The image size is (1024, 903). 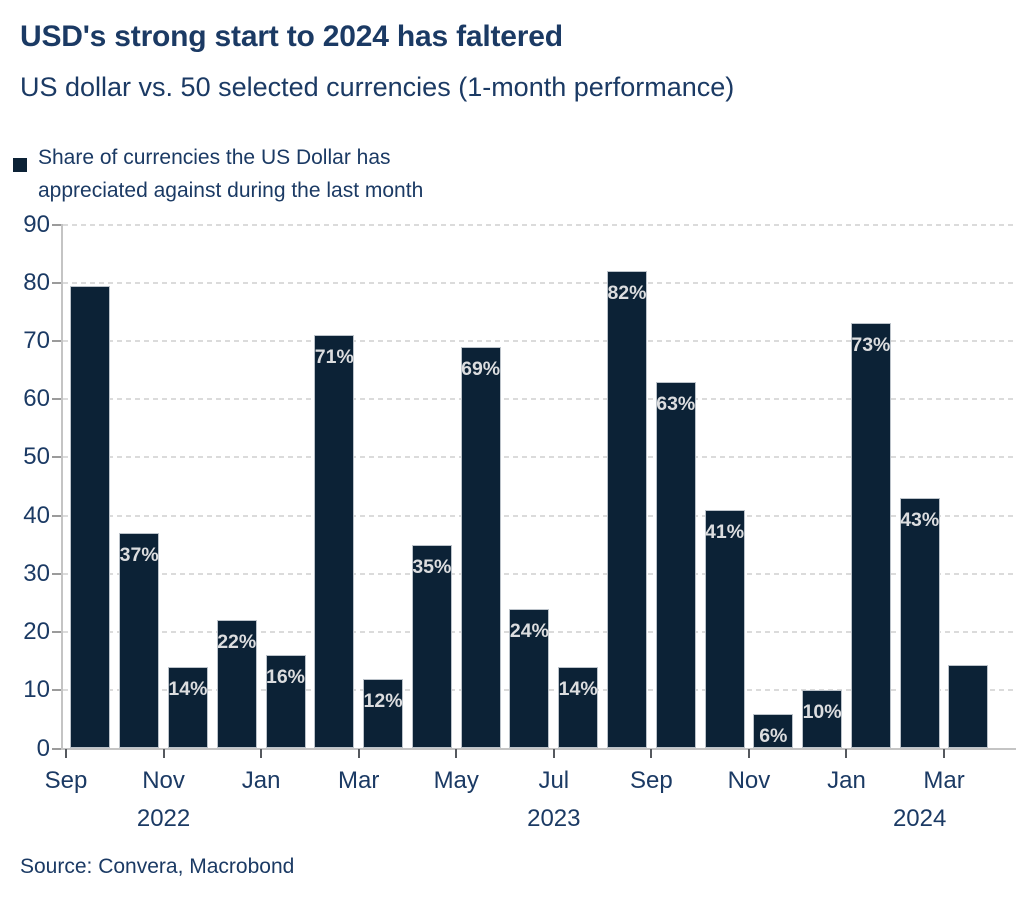 I want to click on bar-value-label: 35%, so click(x=432, y=566).